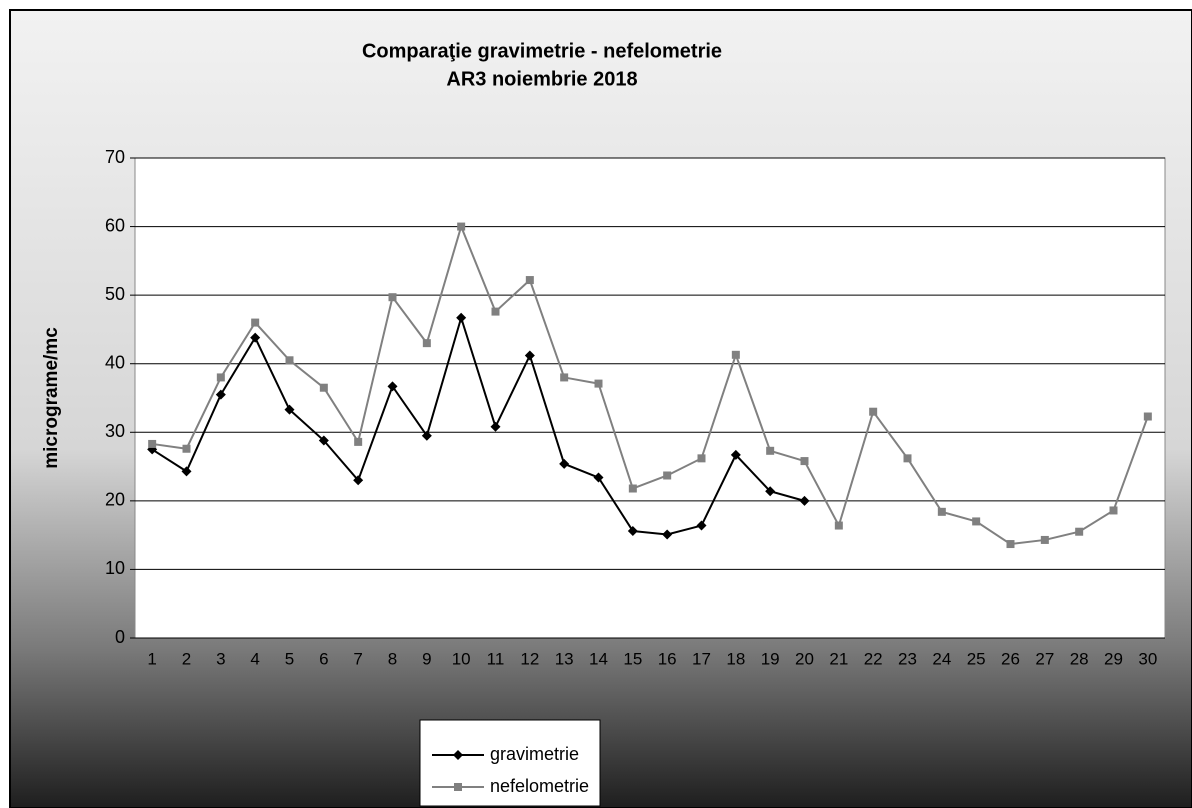 This screenshot has height=808, width=1192. Describe the element at coordinates (873, 658) in the screenshot. I see `x-tick-label: 22` at that location.